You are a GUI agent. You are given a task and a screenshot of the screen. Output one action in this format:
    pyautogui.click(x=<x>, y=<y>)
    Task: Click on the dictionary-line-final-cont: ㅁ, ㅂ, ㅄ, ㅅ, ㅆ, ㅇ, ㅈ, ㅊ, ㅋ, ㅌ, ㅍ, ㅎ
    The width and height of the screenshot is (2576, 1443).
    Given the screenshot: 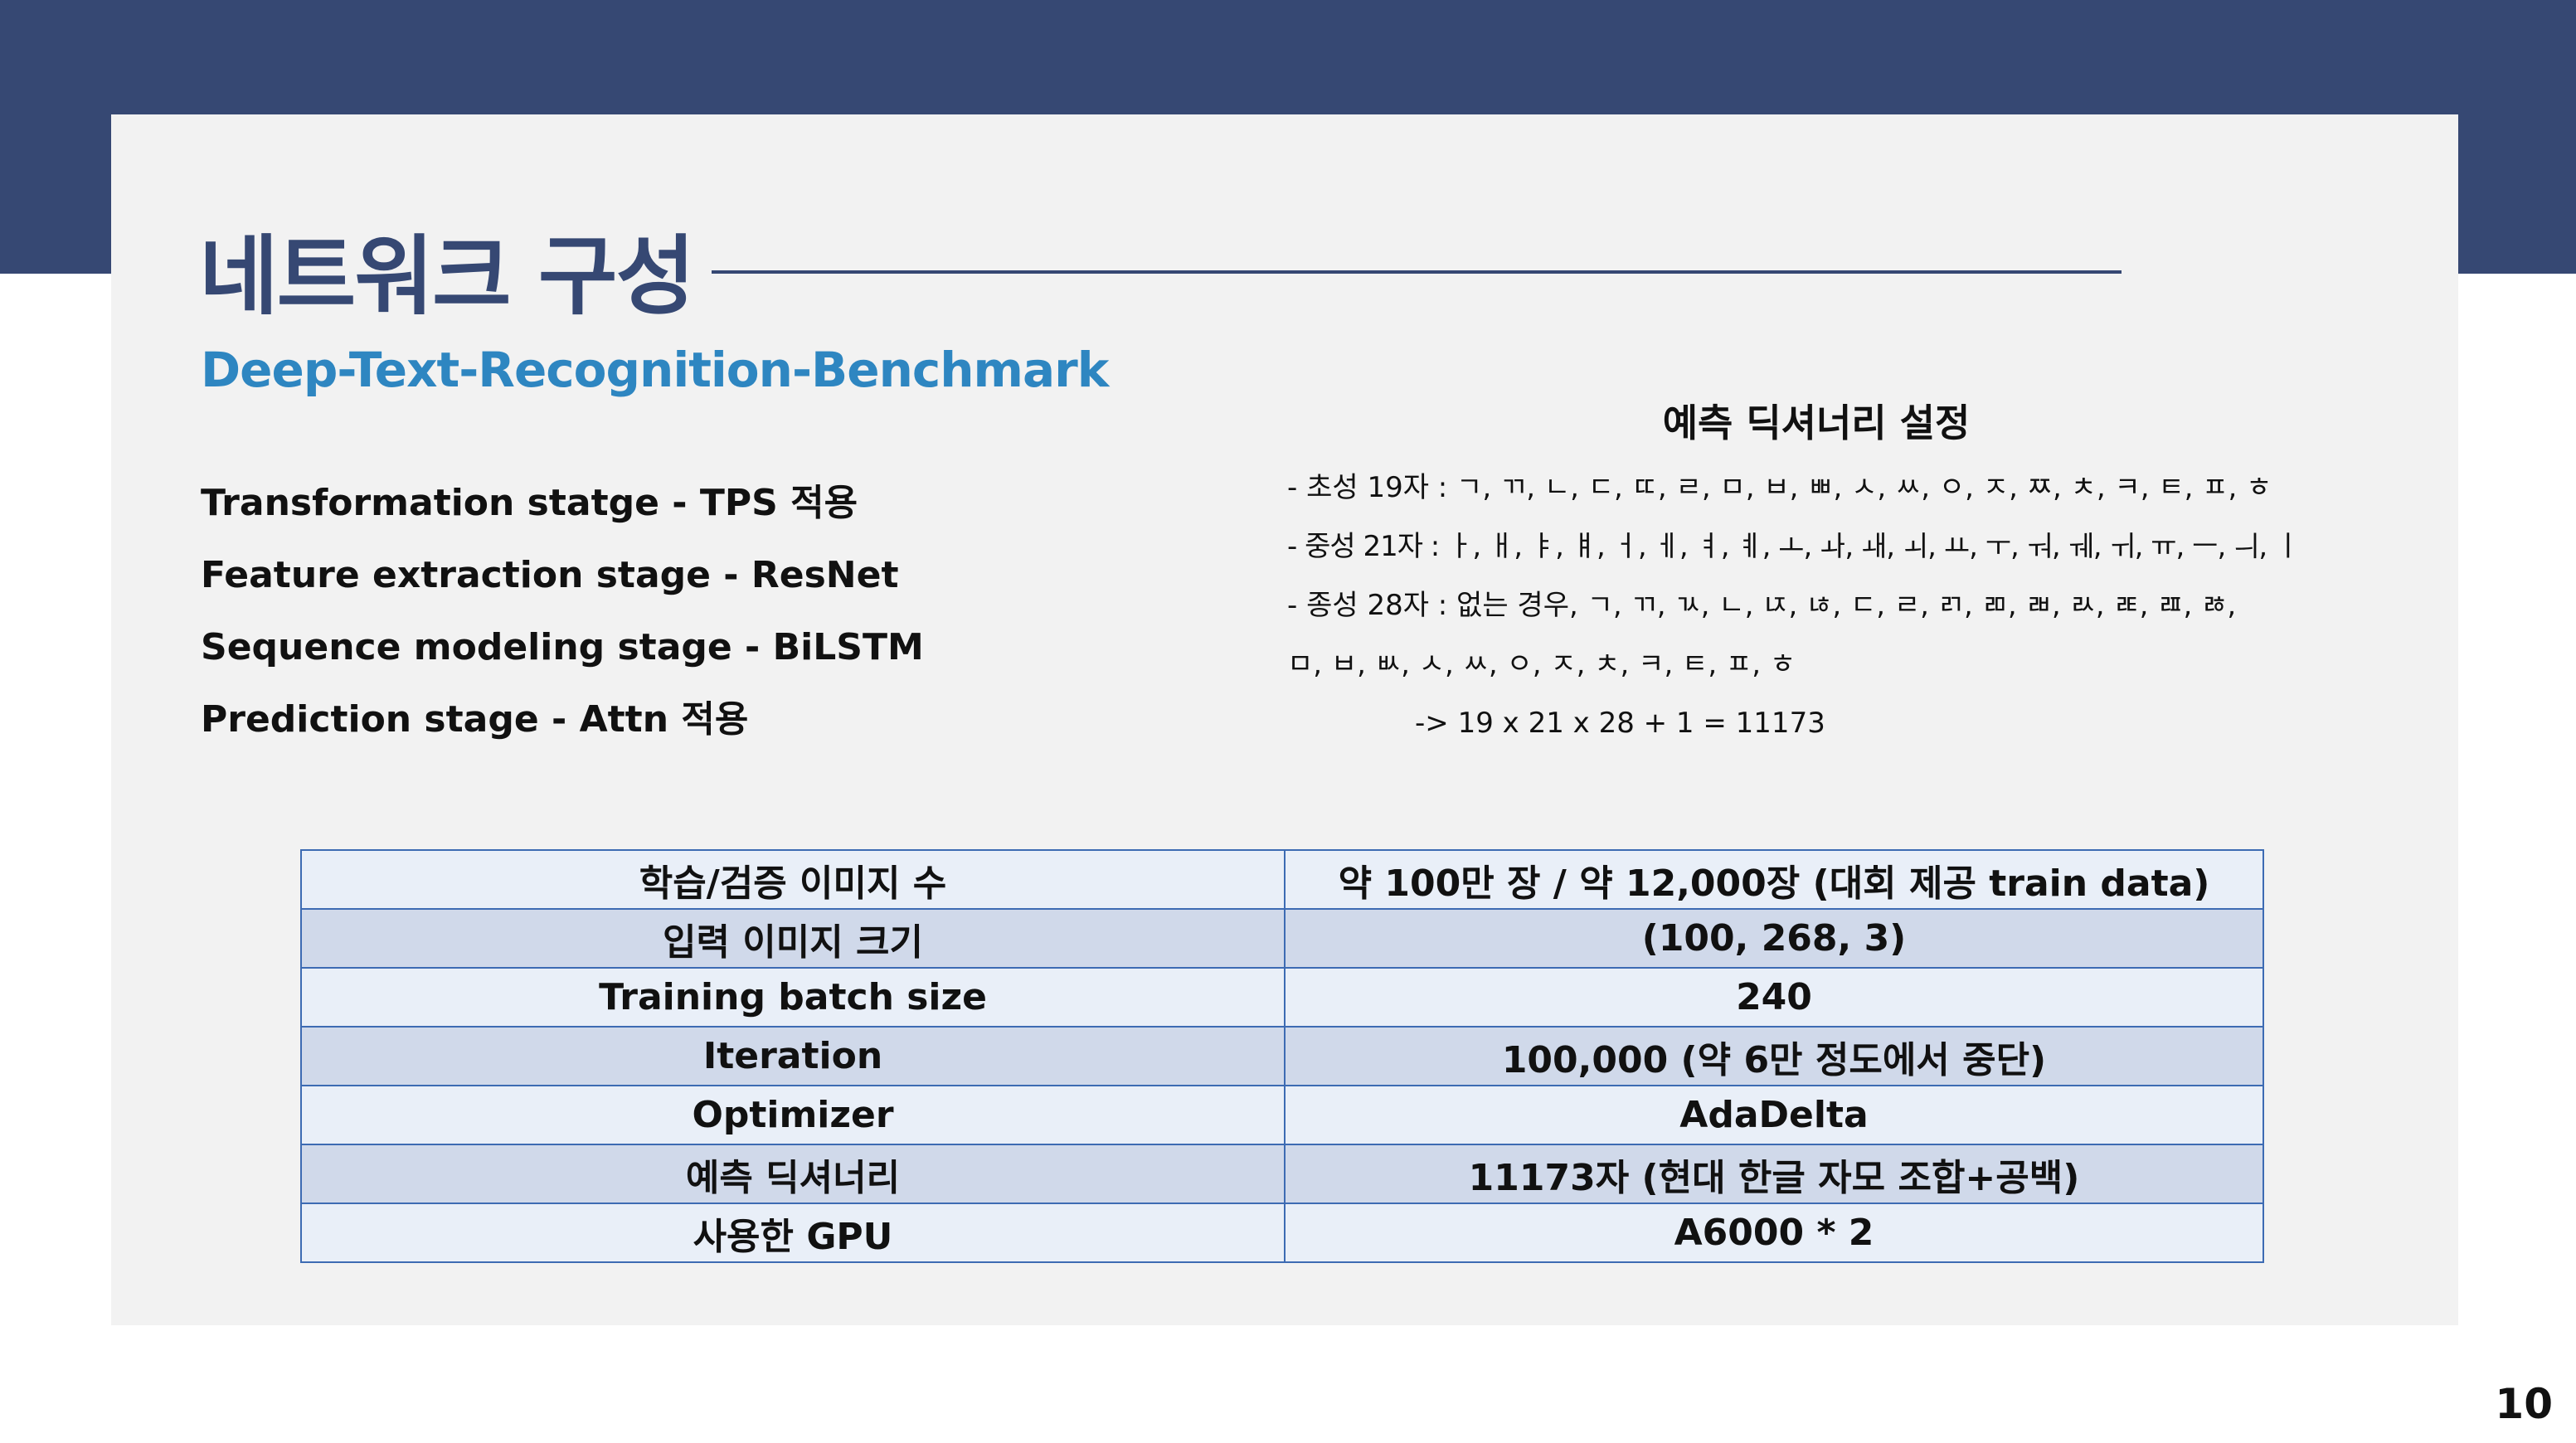 What is the action you would take?
    pyautogui.click(x=1541, y=665)
    